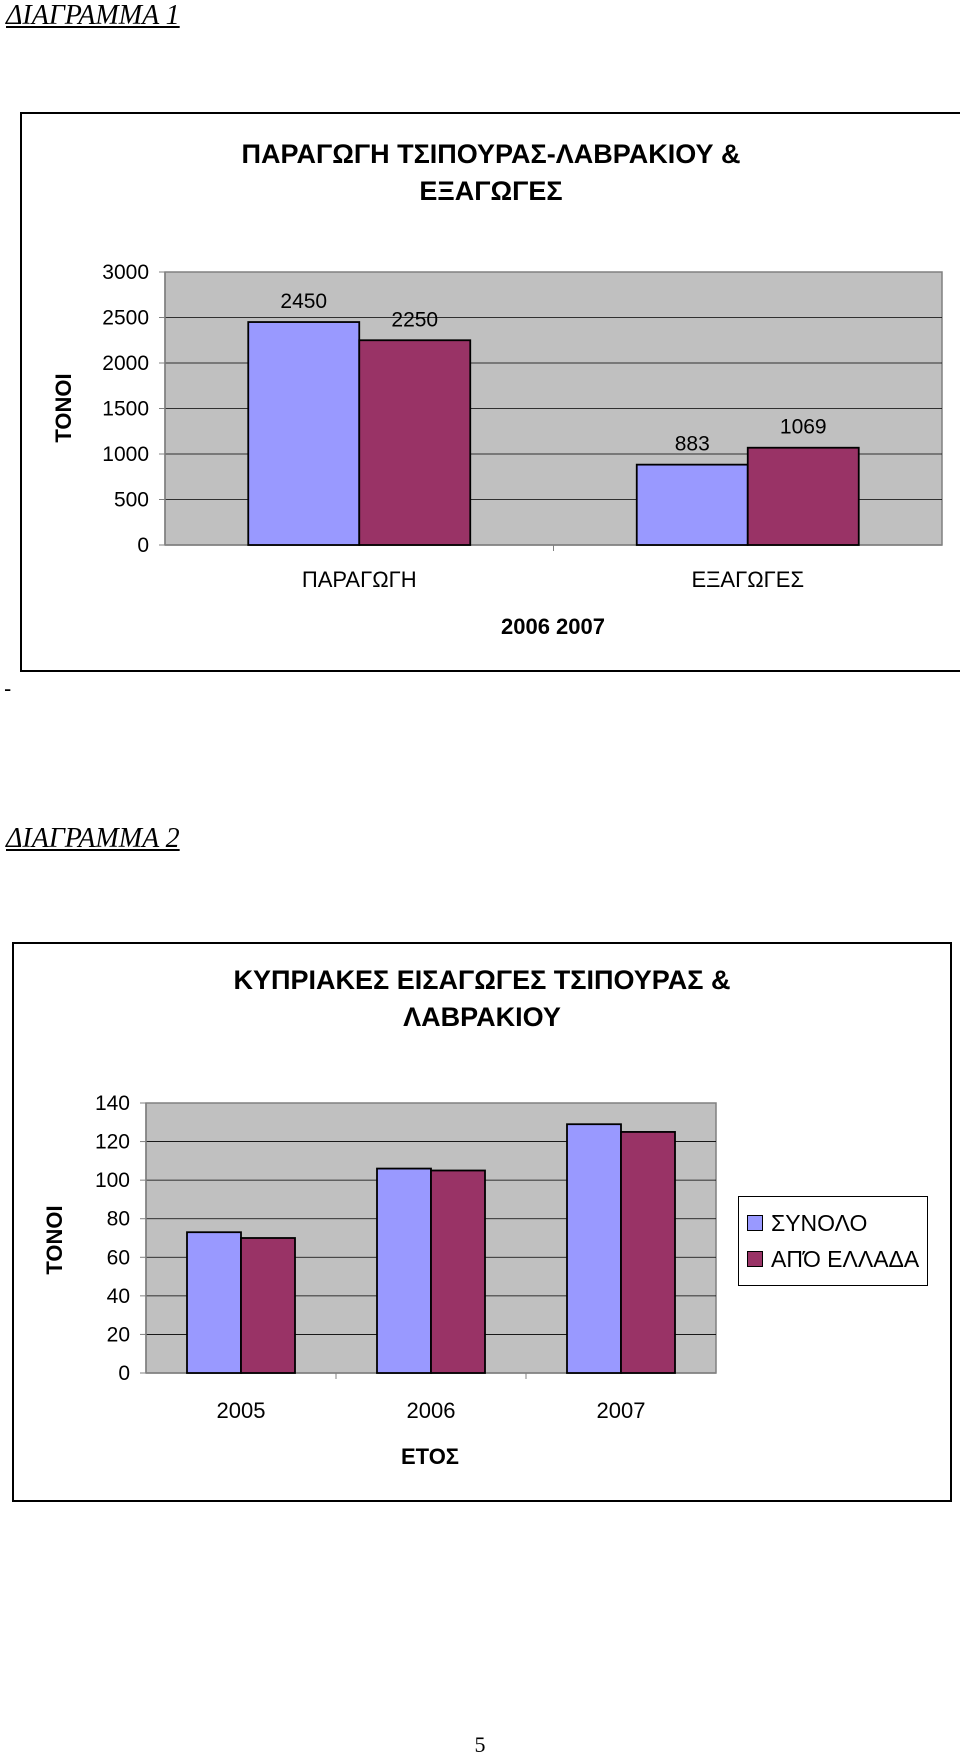  Describe the element at coordinates (692, 444) in the screenshot. I see `chart1-data-label: 883` at that location.